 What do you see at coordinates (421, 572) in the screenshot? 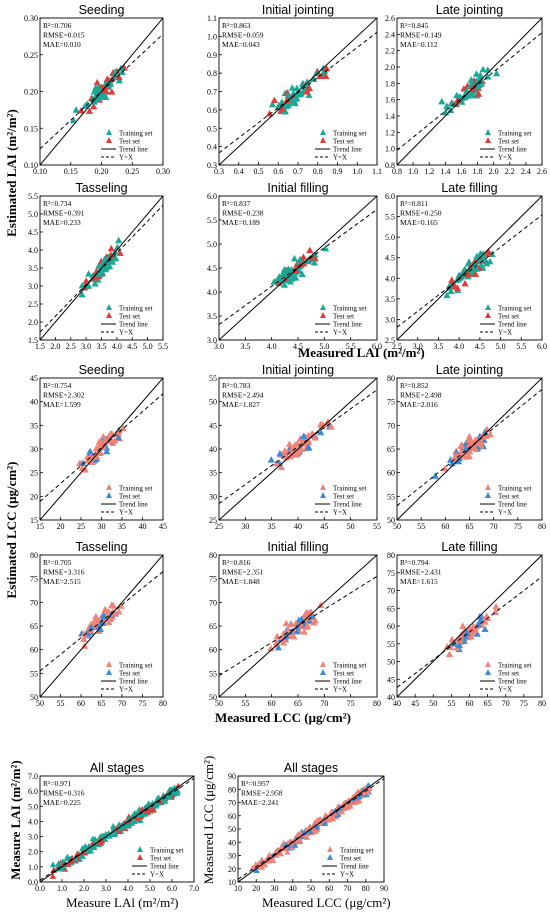
I see `stats-text: RMSE=2.431` at bounding box center [421, 572].